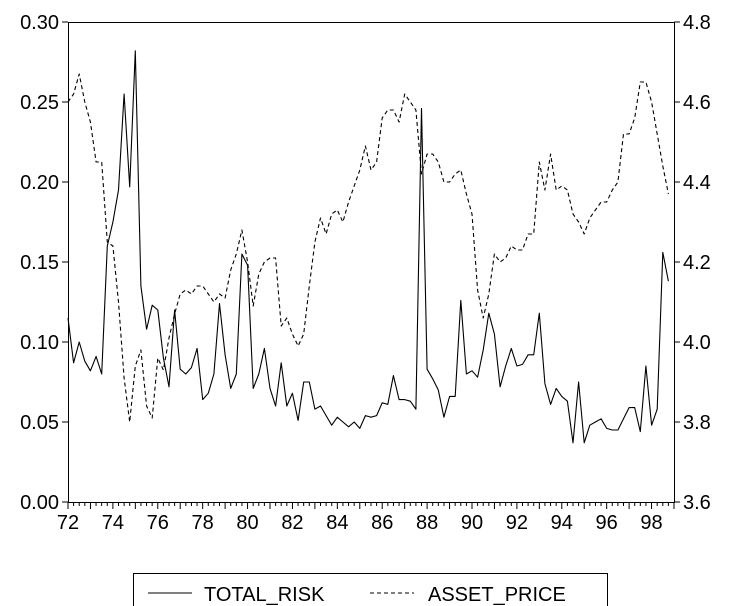  What do you see at coordinates (39, 423) in the screenshot?
I see `left-tick-label: 0.05` at bounding box center [39, 423].